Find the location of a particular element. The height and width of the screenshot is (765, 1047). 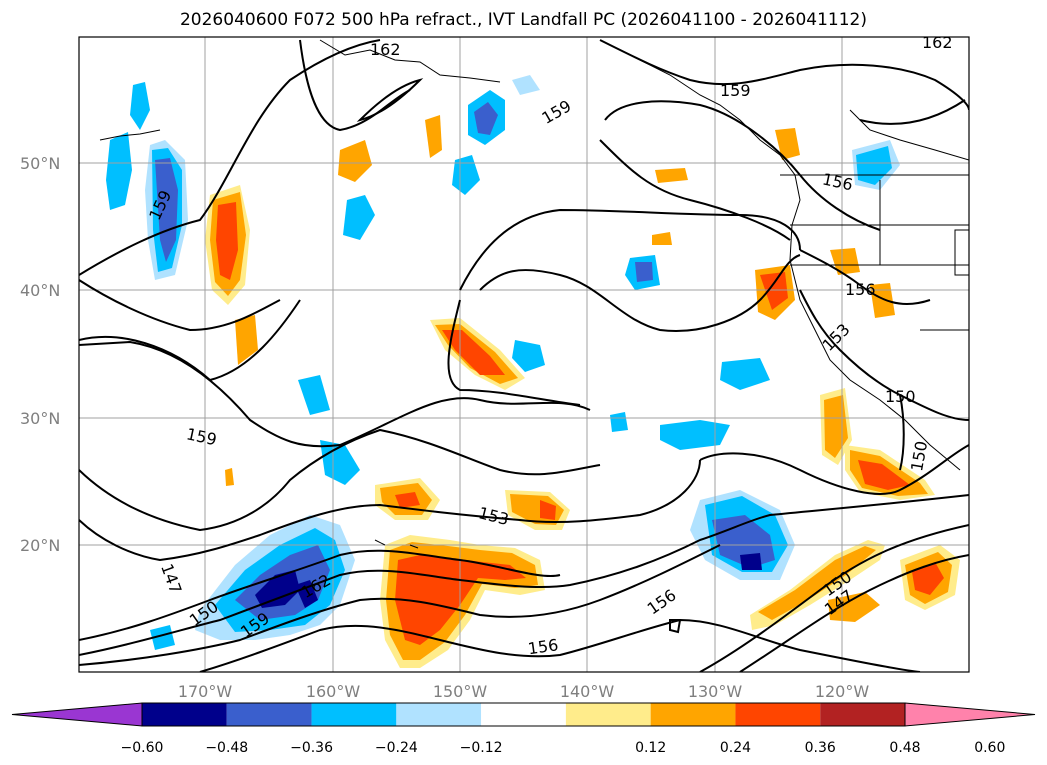

colorbar-tick-label: 0.24 is located at coordinates (735, 748).